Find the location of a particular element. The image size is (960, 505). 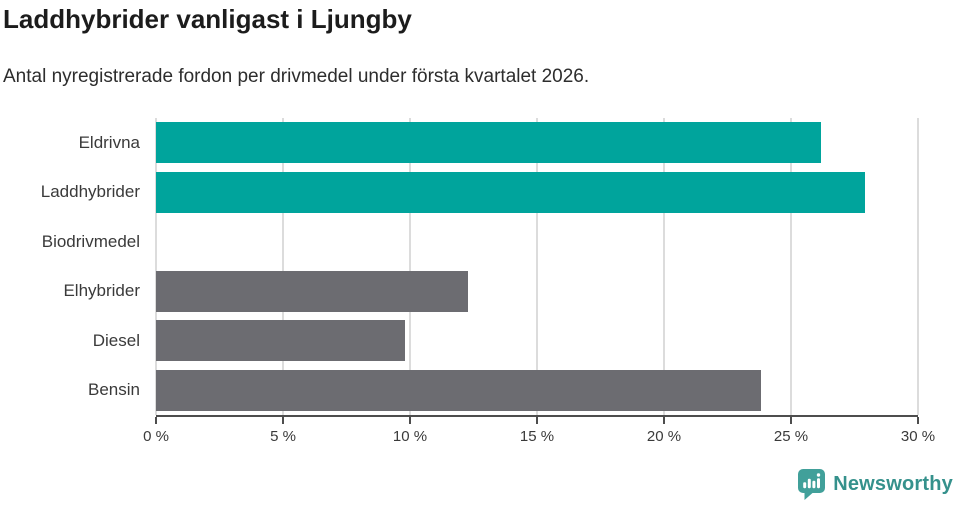

x-axis-ticklabel: 30 % is located at coordinates (918, 436).